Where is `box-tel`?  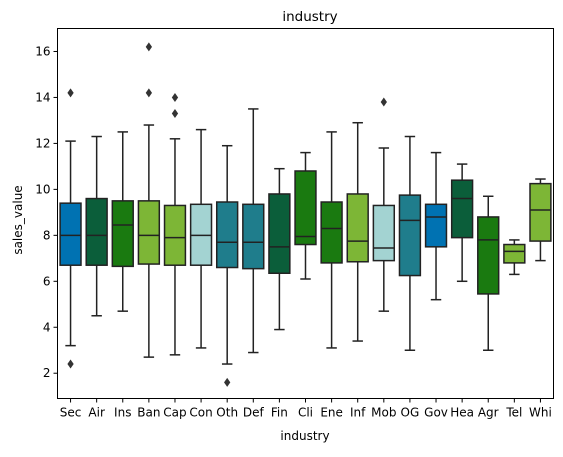
box-tel is located at coordinates (514, 257).